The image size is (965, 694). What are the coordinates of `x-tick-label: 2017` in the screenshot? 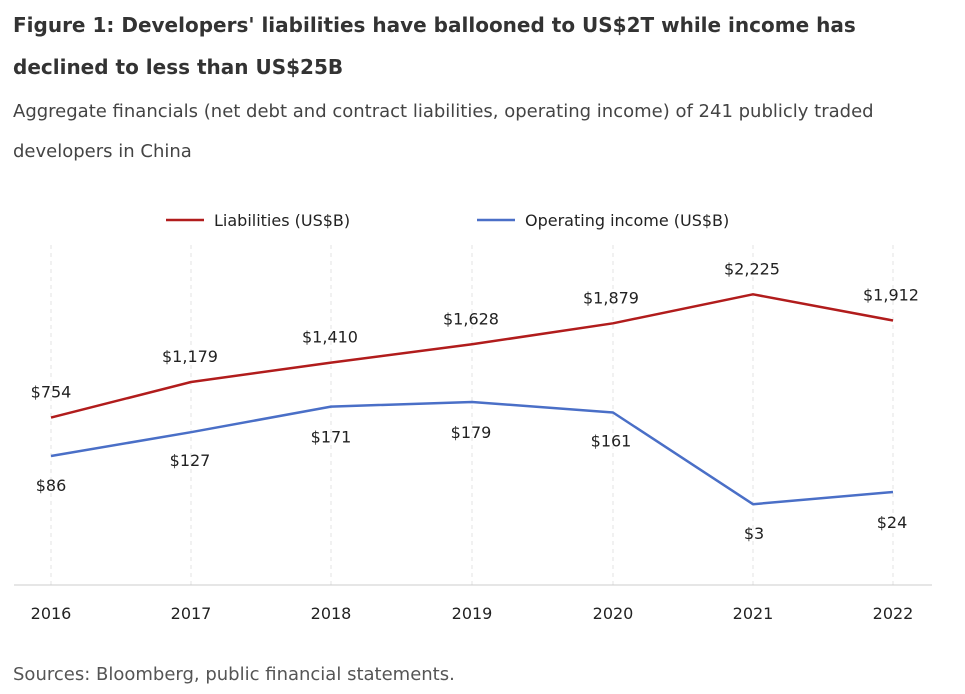 It's located at (191, 613).